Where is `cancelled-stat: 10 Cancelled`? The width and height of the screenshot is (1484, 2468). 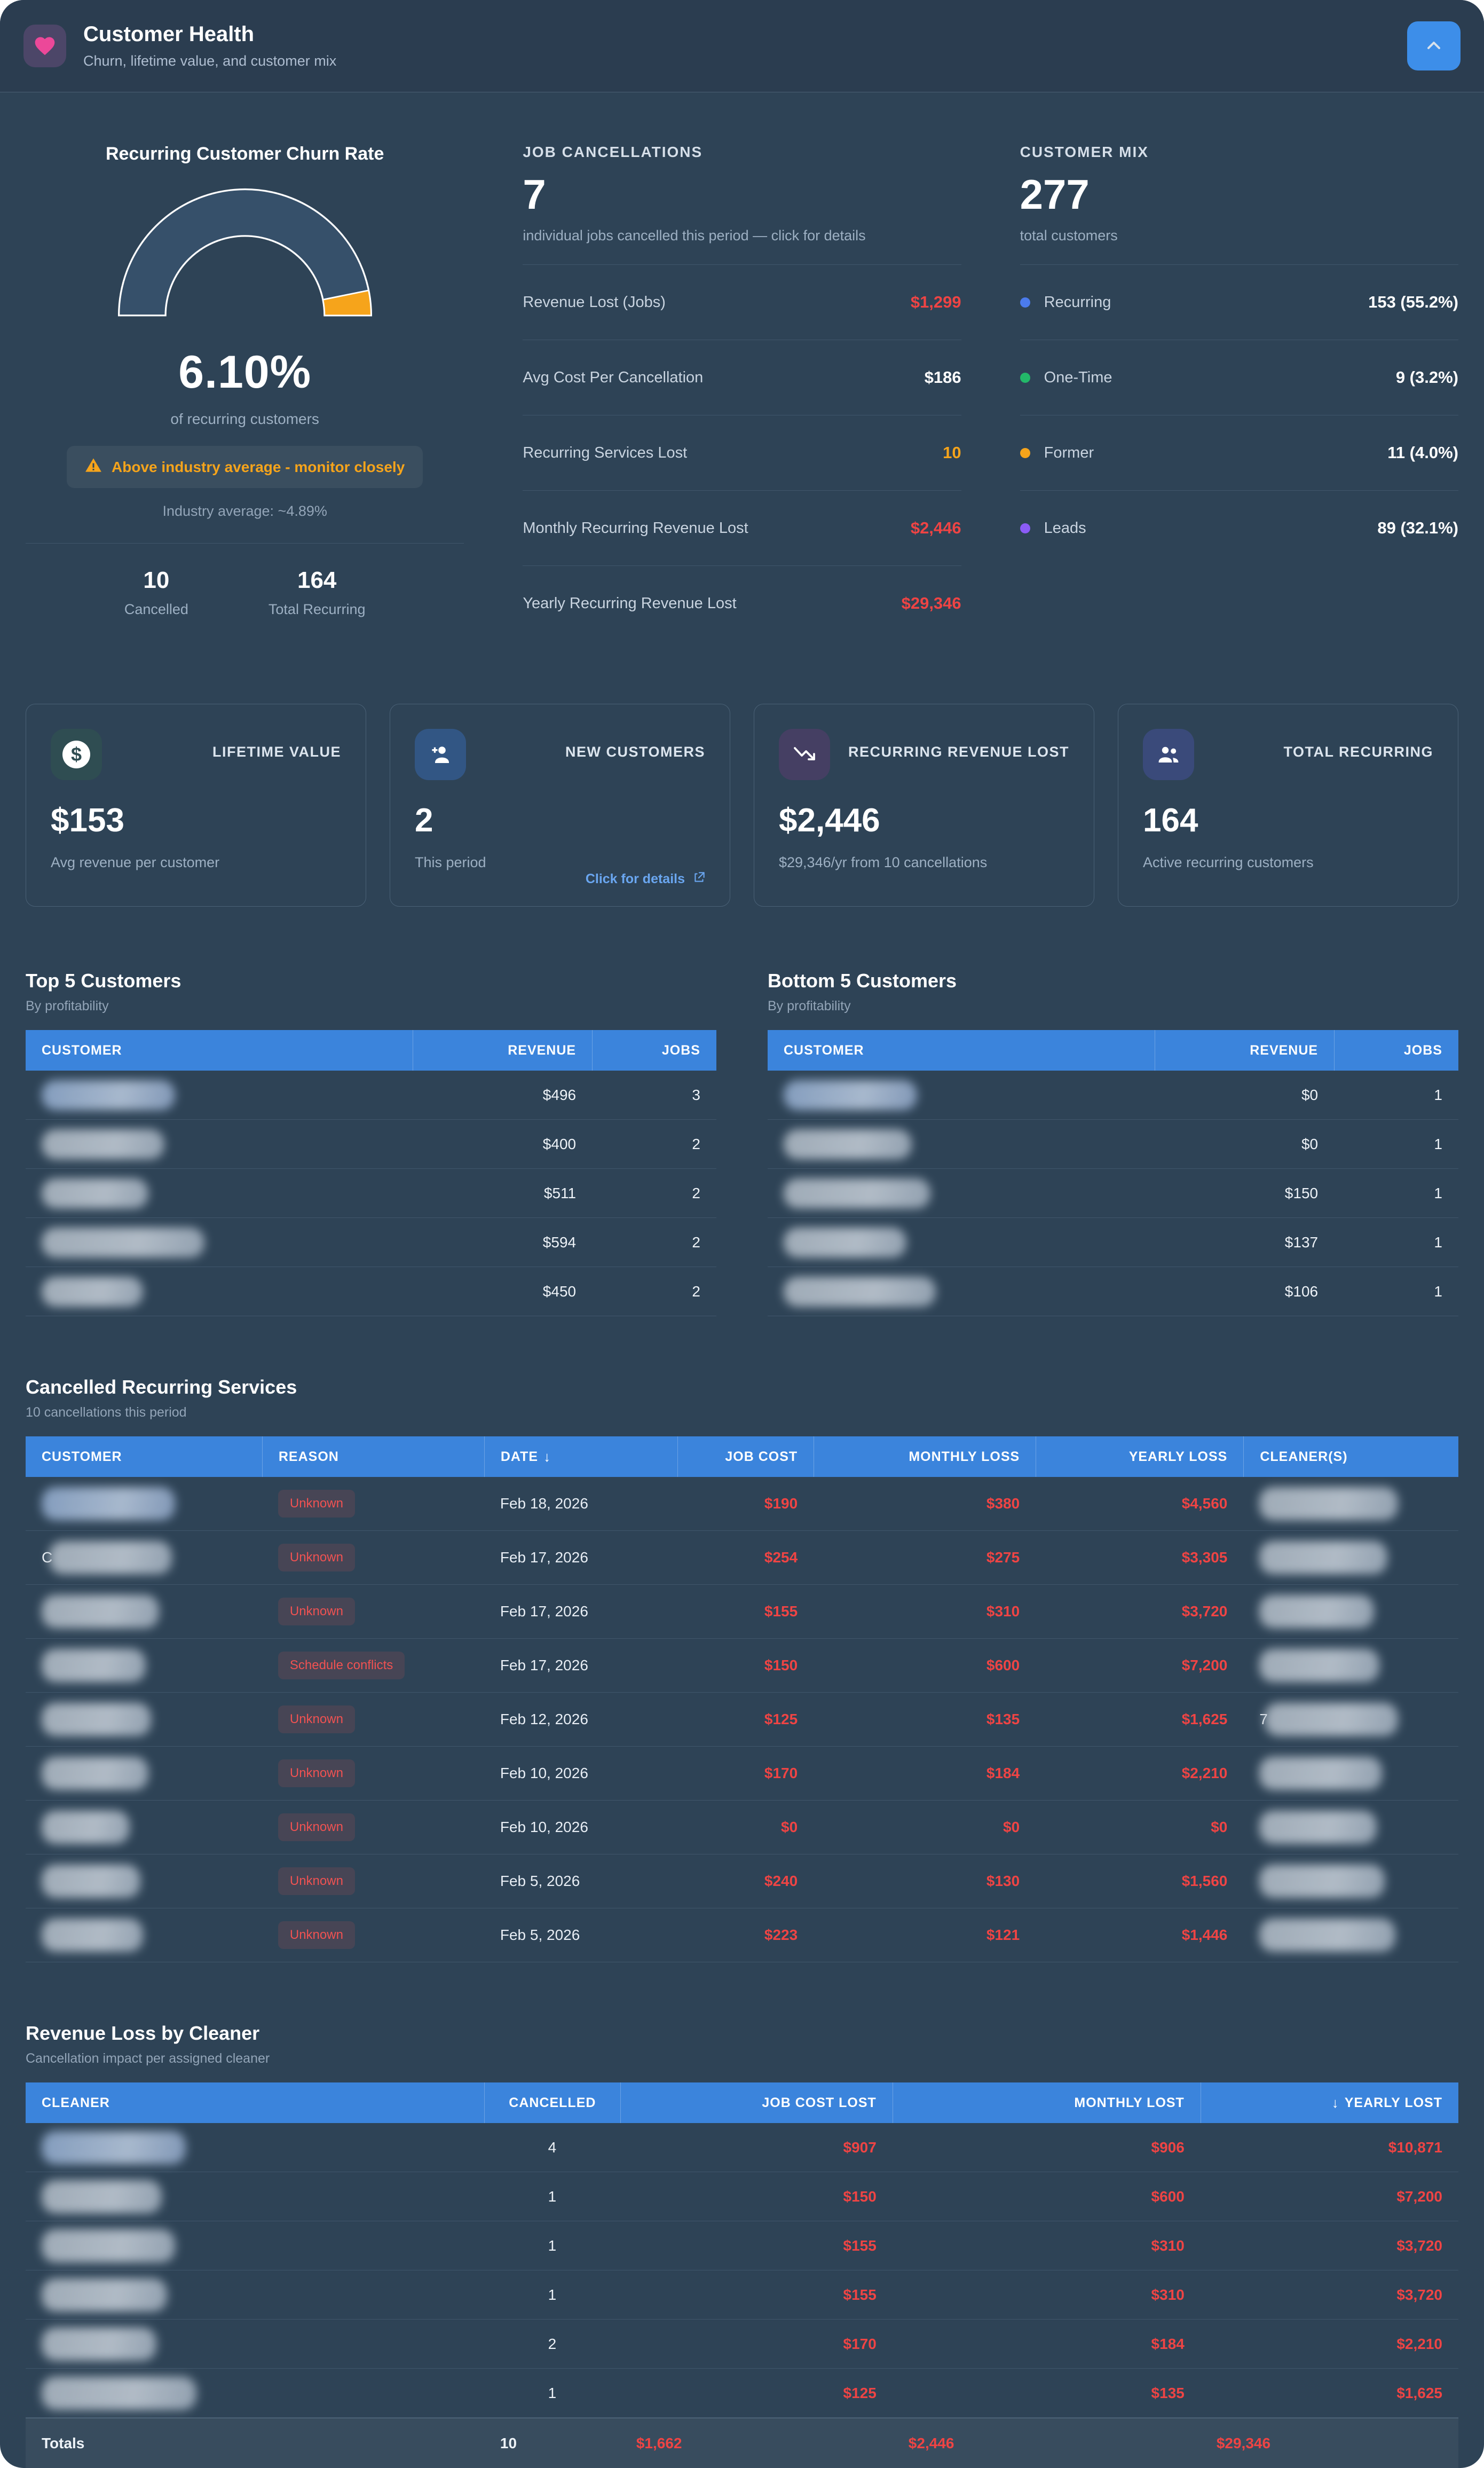 cancelled-stat: 10 Cancelled is located at coordinates (156, 592).